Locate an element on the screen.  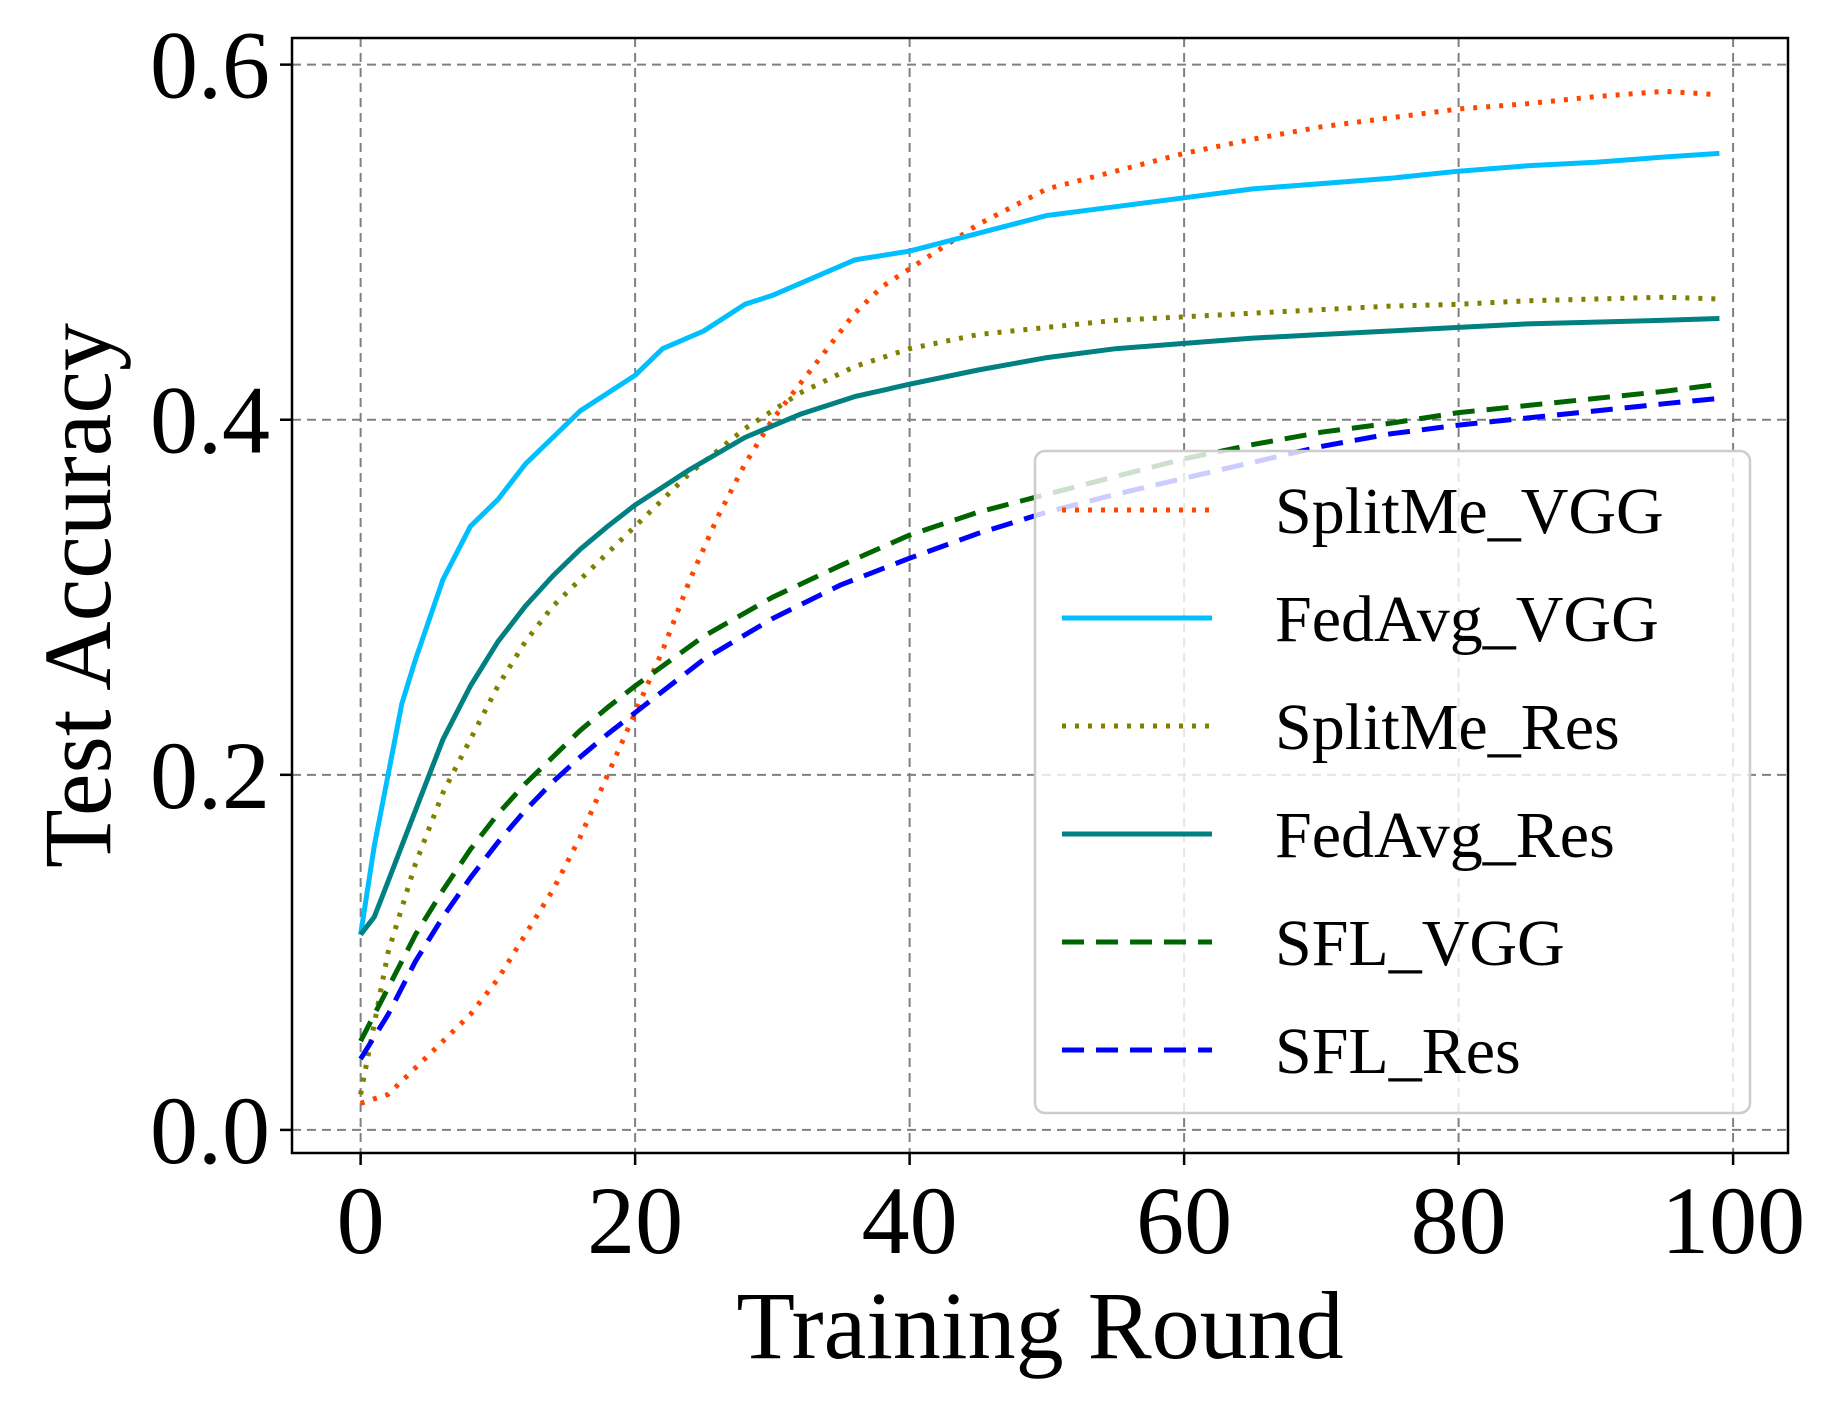
legend-label: FedAvg_Res is located at coordinates (1445, 835).